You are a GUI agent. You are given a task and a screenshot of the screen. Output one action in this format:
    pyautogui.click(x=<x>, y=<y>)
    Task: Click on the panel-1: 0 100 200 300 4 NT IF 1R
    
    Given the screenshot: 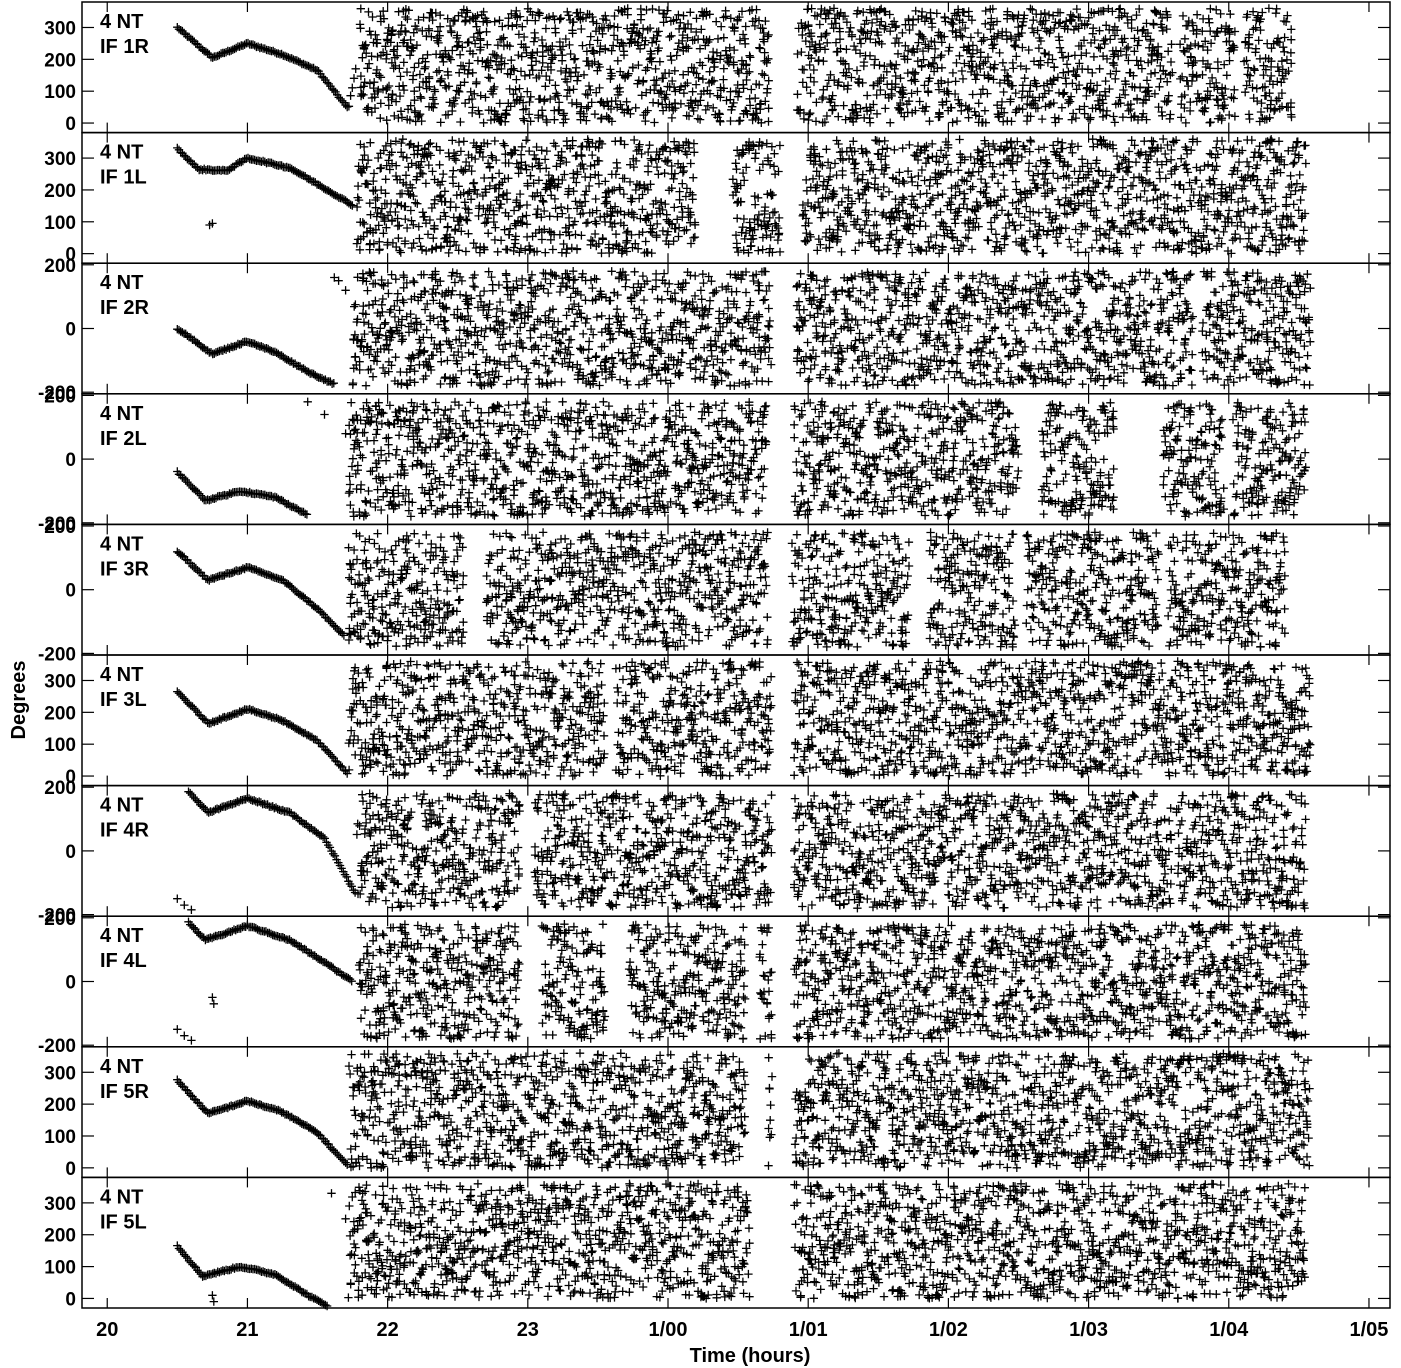 What is the action you would take?
    pyautogui.click(x=717, y=68)
    